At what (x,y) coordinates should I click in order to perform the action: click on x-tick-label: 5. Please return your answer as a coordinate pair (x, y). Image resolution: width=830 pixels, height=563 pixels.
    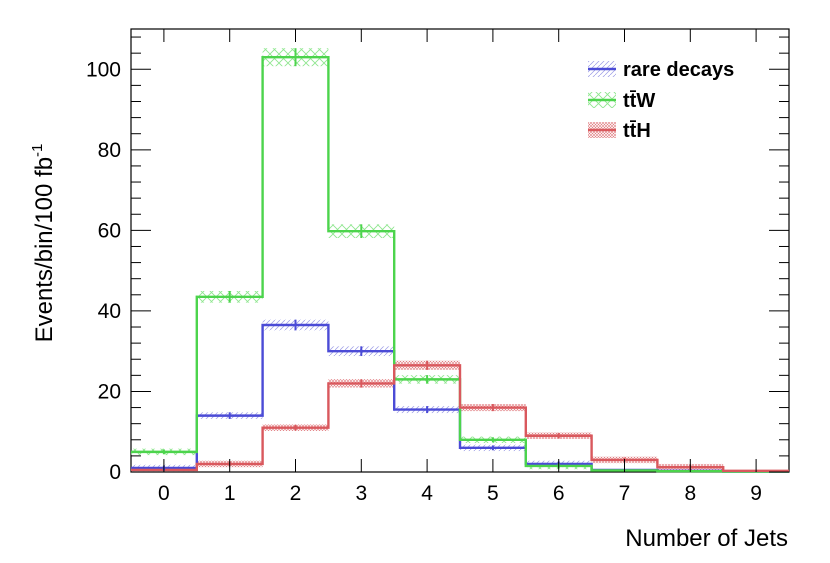
    Looking at the image, I should click on (493, 493).